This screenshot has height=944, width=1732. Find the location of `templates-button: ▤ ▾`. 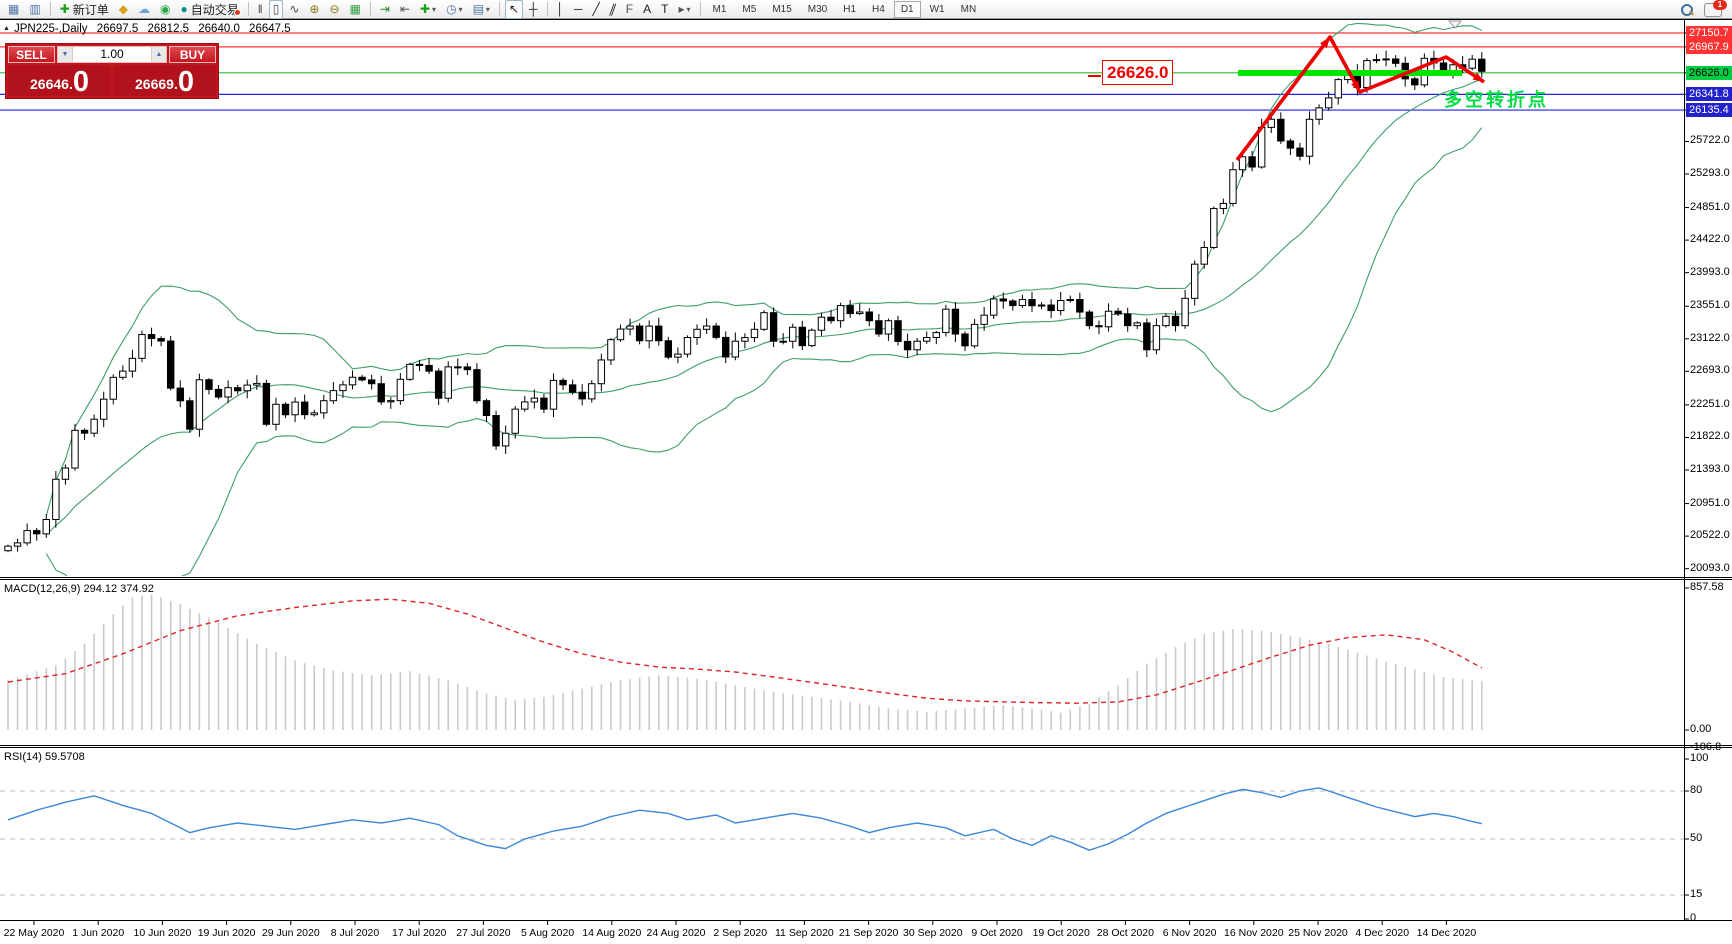

templates-button: ▤ ▾ is located at coordinates (481, 9).